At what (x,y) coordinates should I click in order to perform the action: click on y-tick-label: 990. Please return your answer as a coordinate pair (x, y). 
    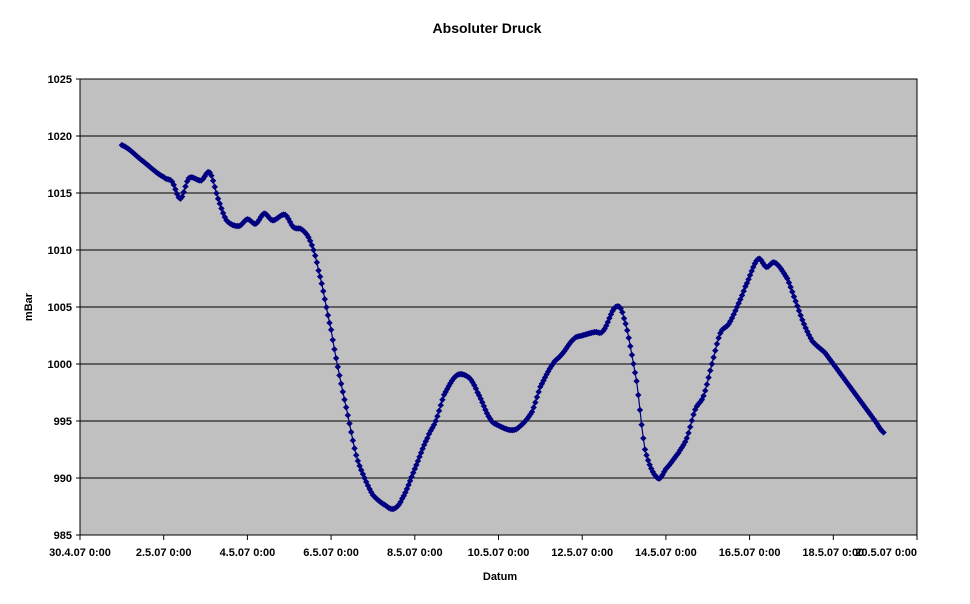
    Looking at the image, I should click on (63, 479).